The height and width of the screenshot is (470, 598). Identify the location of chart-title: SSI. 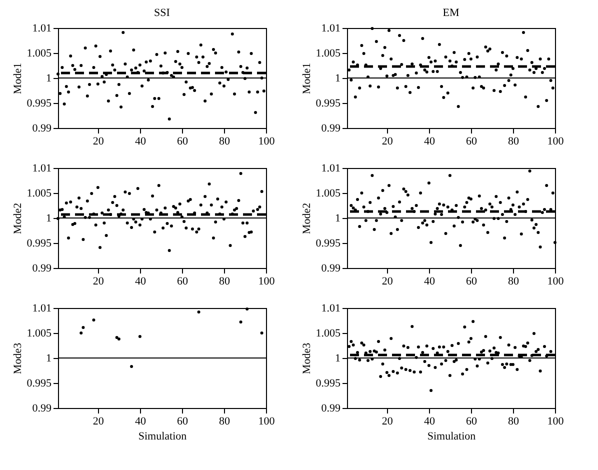
(162, 13).